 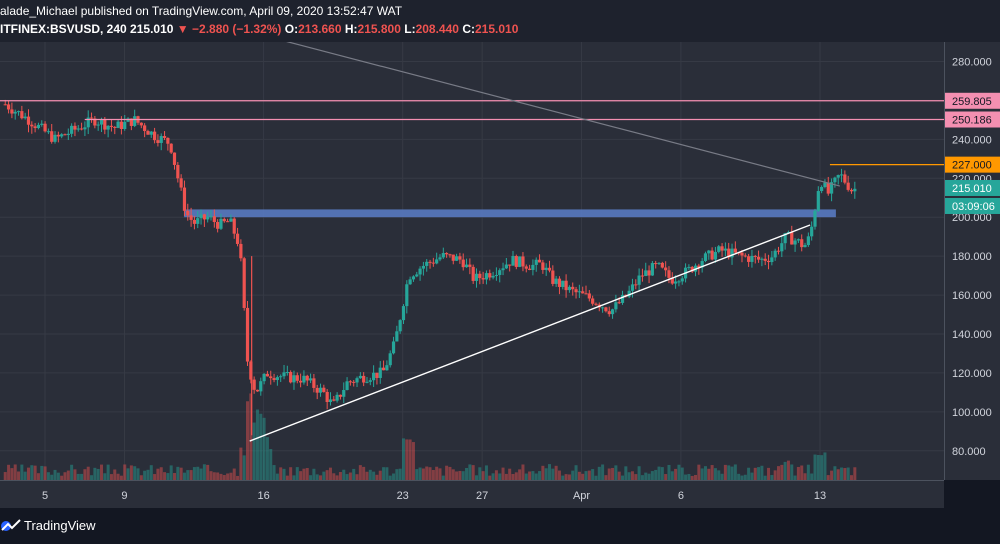 What do you see at coordinates (972, 296) in the screenshot?
I see `y-tick-label: 160.000` at bounding box center [972, 296].